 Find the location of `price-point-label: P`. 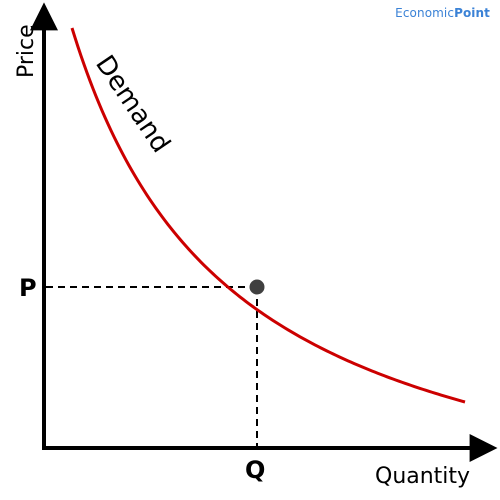

price-point-label: P is located at coordinates (28, 288).